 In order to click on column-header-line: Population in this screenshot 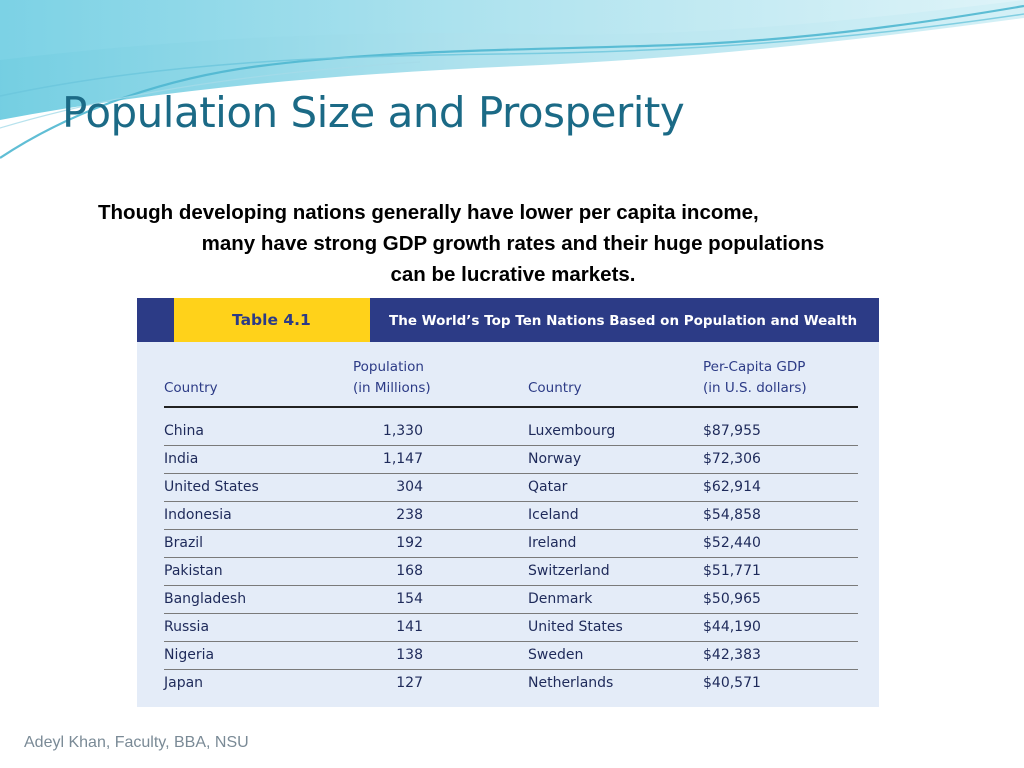, I will do `click(388, 367)`.